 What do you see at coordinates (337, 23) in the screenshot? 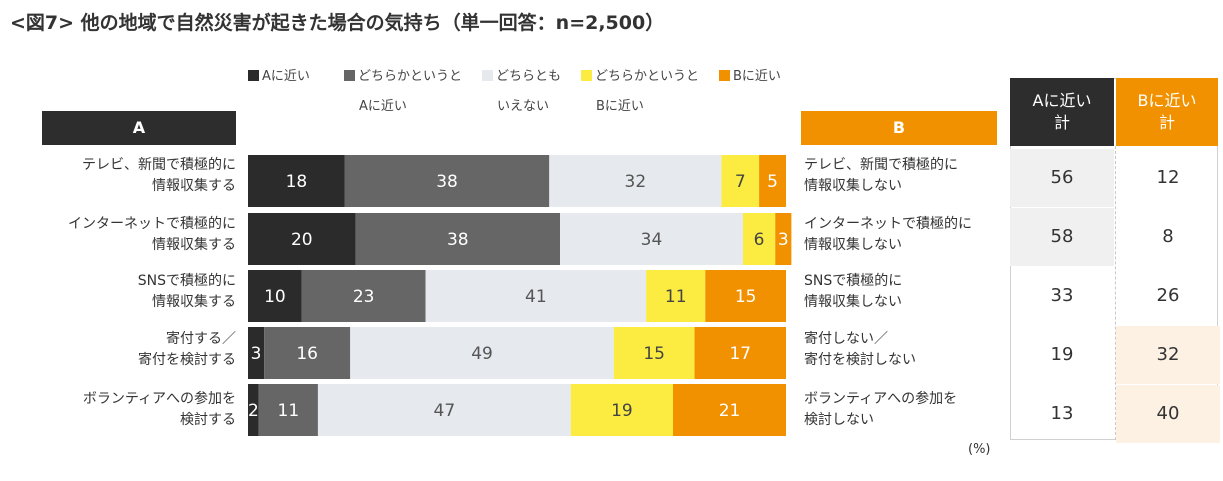
I see `chart-title: <図7> 他の地域で自然災害が起きた場合の気持ち（単一回答：n=2,500）` at bounding box center [337, 23].